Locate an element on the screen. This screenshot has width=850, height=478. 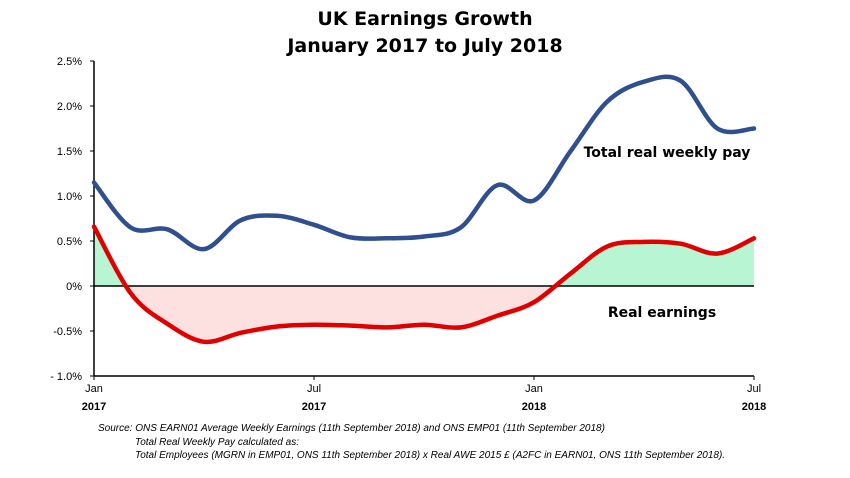
positive-area-fill is located at coordinates (424, 256).